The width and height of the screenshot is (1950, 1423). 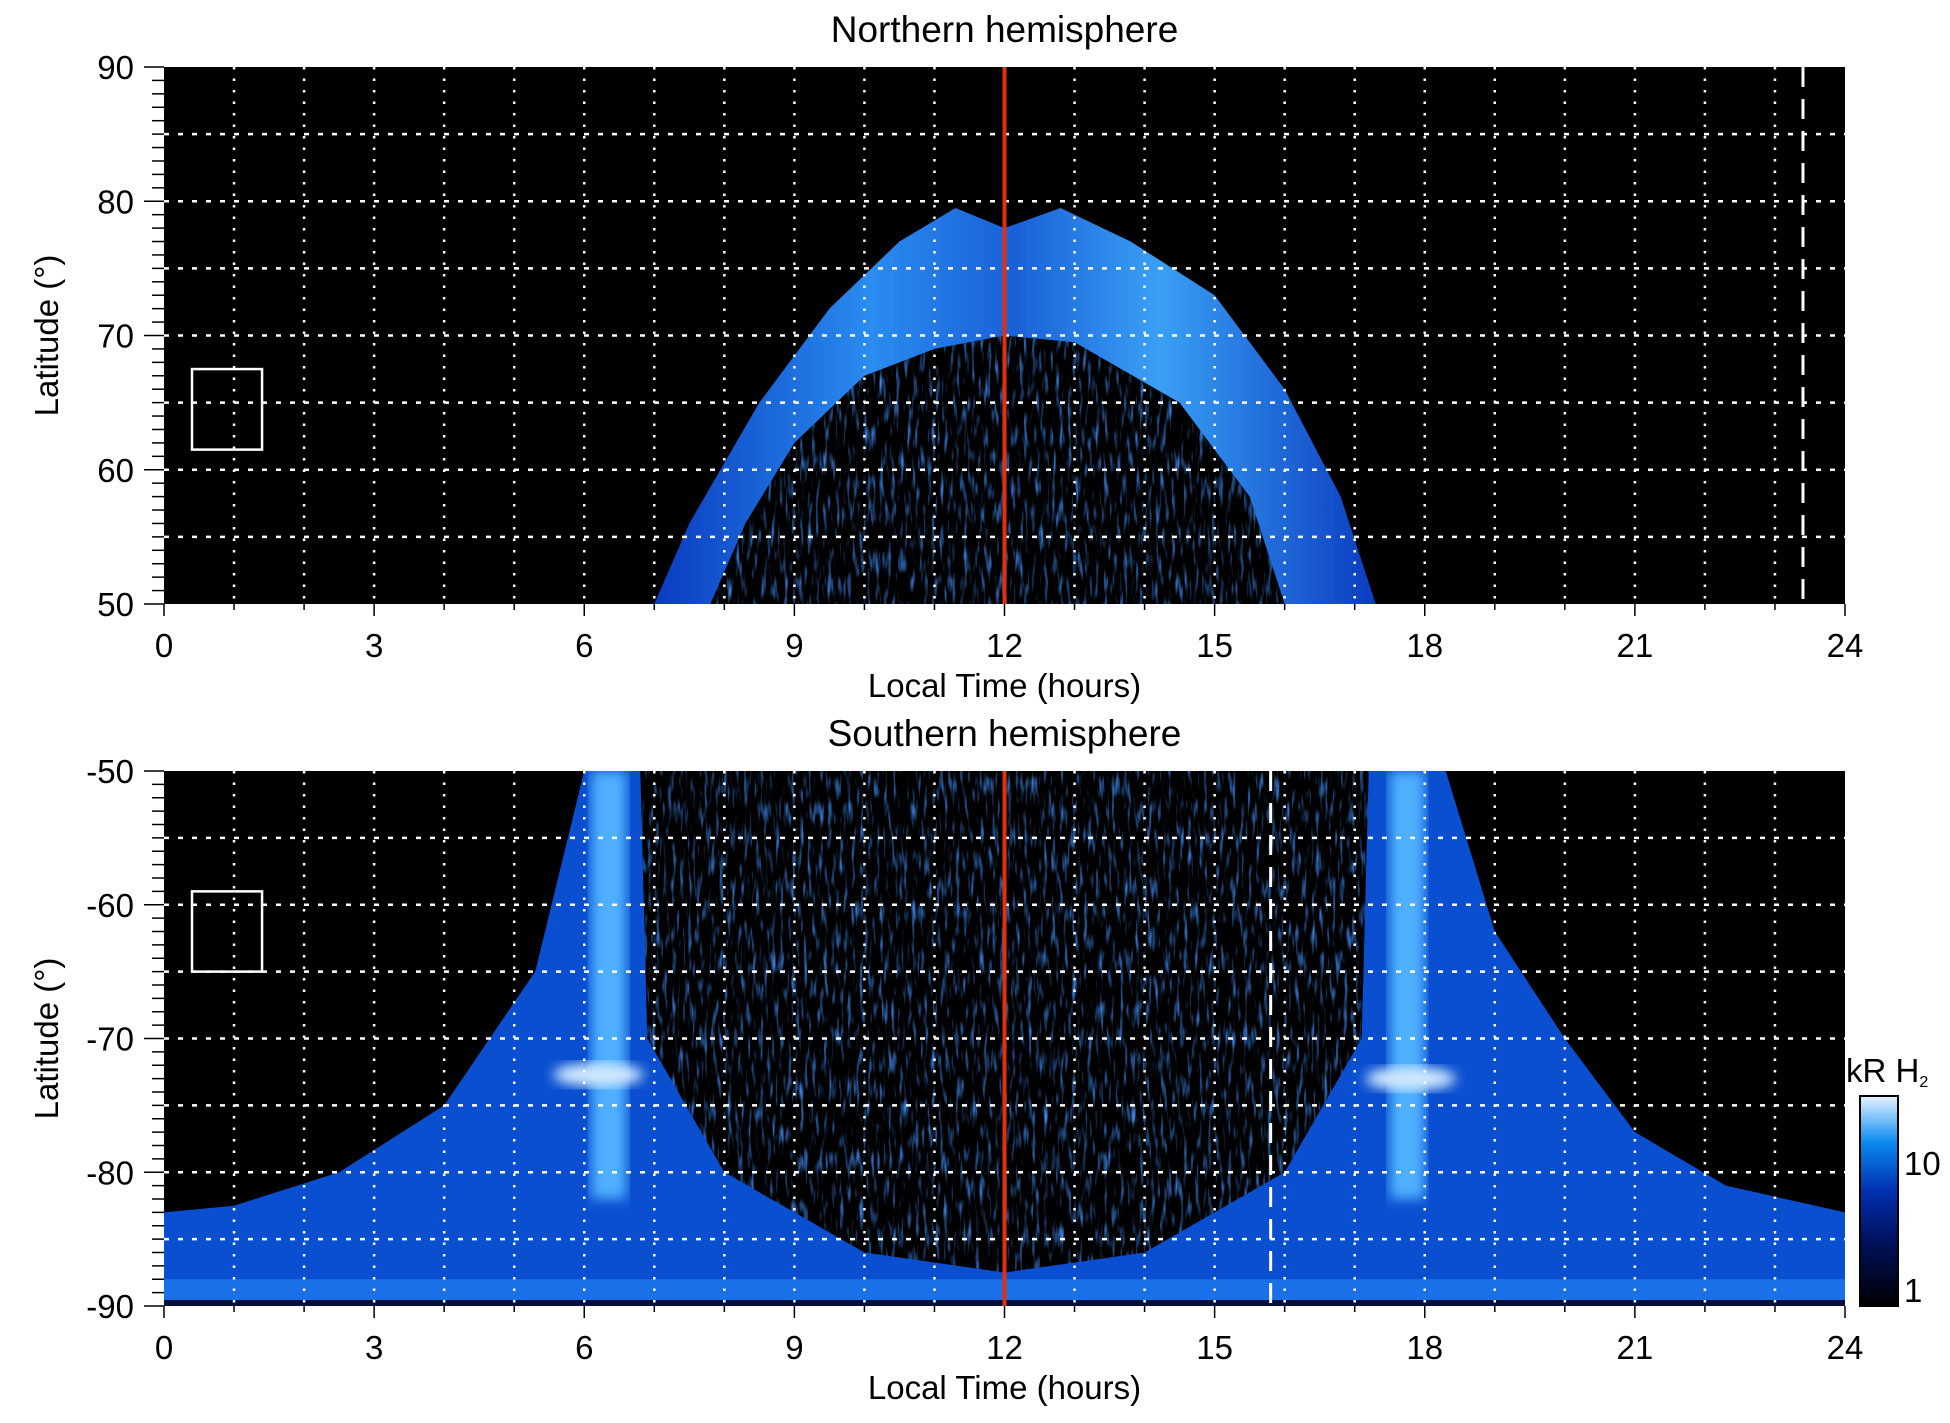 What do you see at coordinates (115, 67) in the screenshot?
I see `y-tick-label: 90` at bounding box center [115, 67].